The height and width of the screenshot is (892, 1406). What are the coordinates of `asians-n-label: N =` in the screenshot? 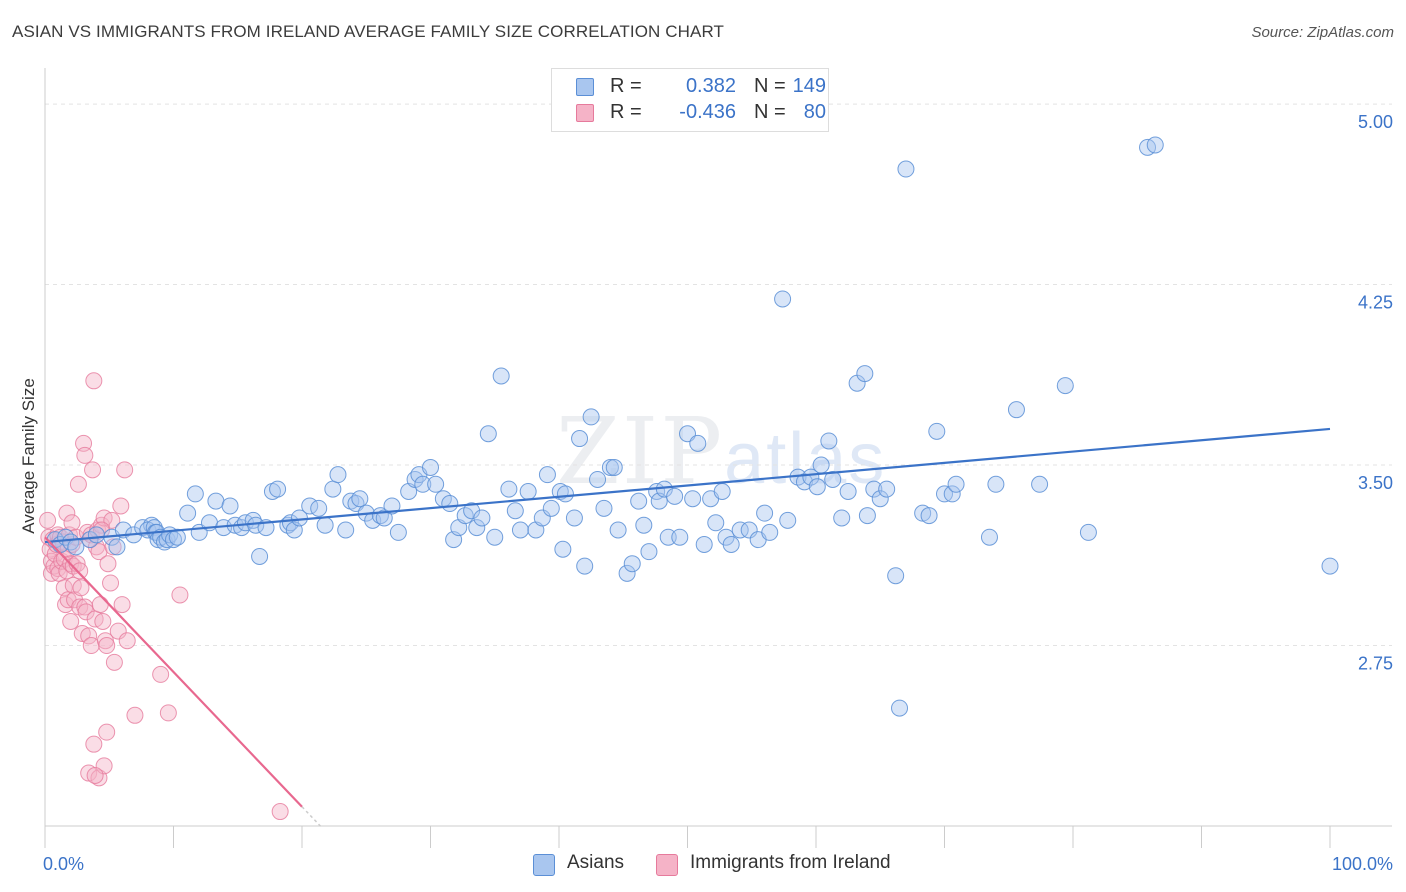 It's located at (770, 86).